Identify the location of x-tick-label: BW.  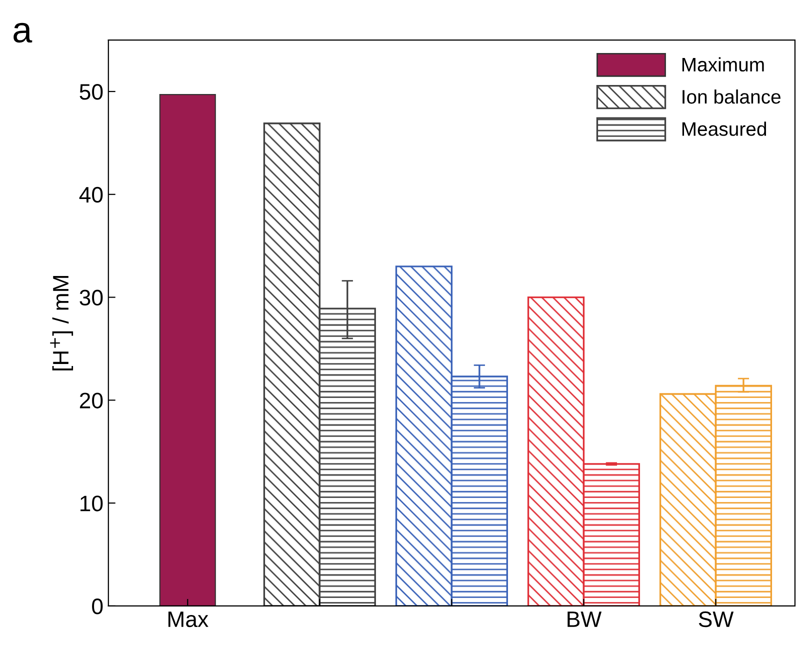
(585, 619).